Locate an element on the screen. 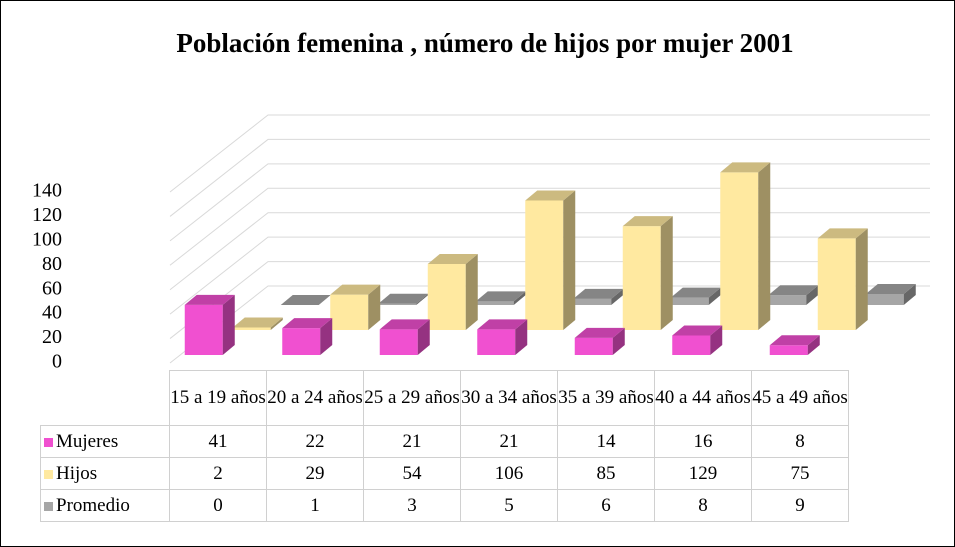  y-tick-label: 140 is located at coordinates (47, 191).